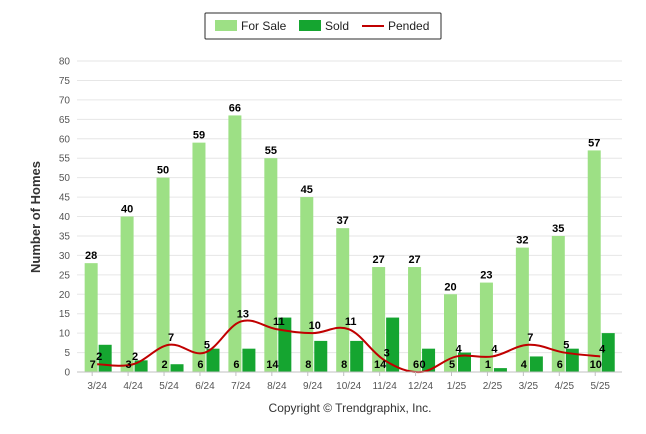  What do you see at coordinates (65, 275) in the screenshot?
I see `y-tick-label: 25` at bounding box center [65, 275].